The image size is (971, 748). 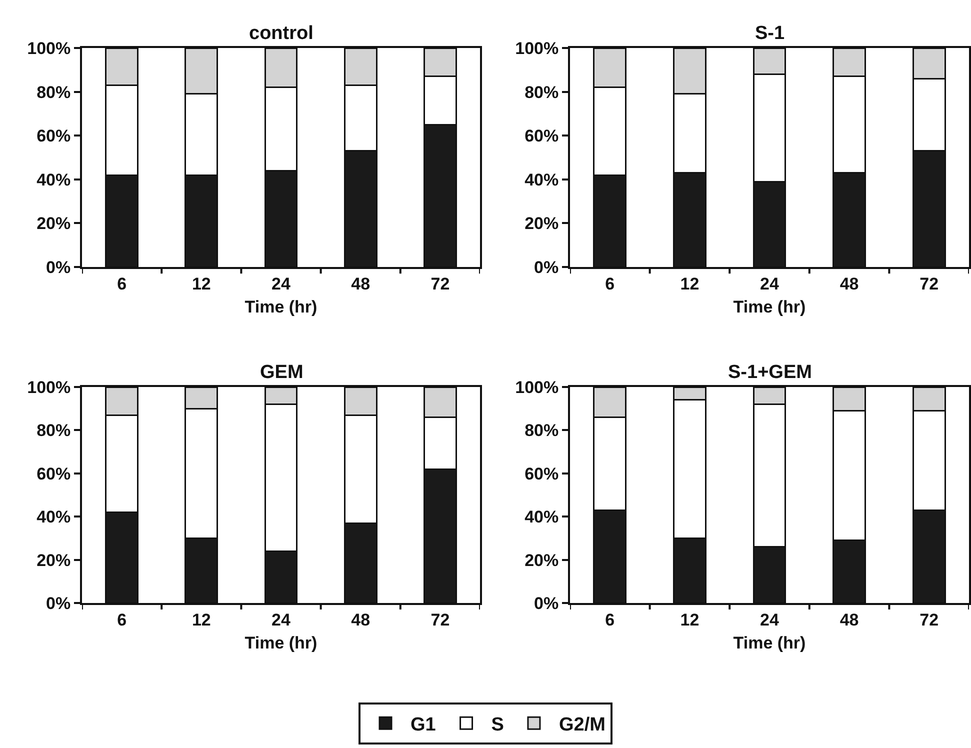 What do you see at coordinates (423, 725) in the screenshot?
I see `legend-label: G1` at bounding box center [423, 725].